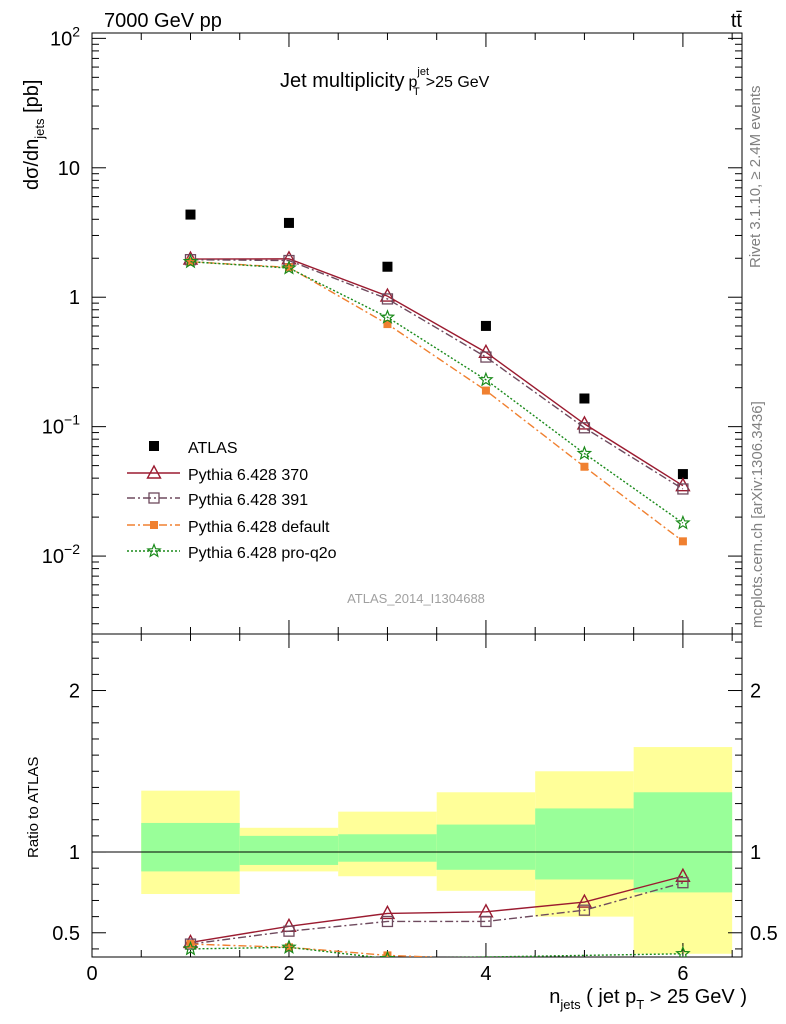 This screenshot has width=786, height=1024. I want to click on legend-label: Pythia 6.428 default, so click(259, 527).